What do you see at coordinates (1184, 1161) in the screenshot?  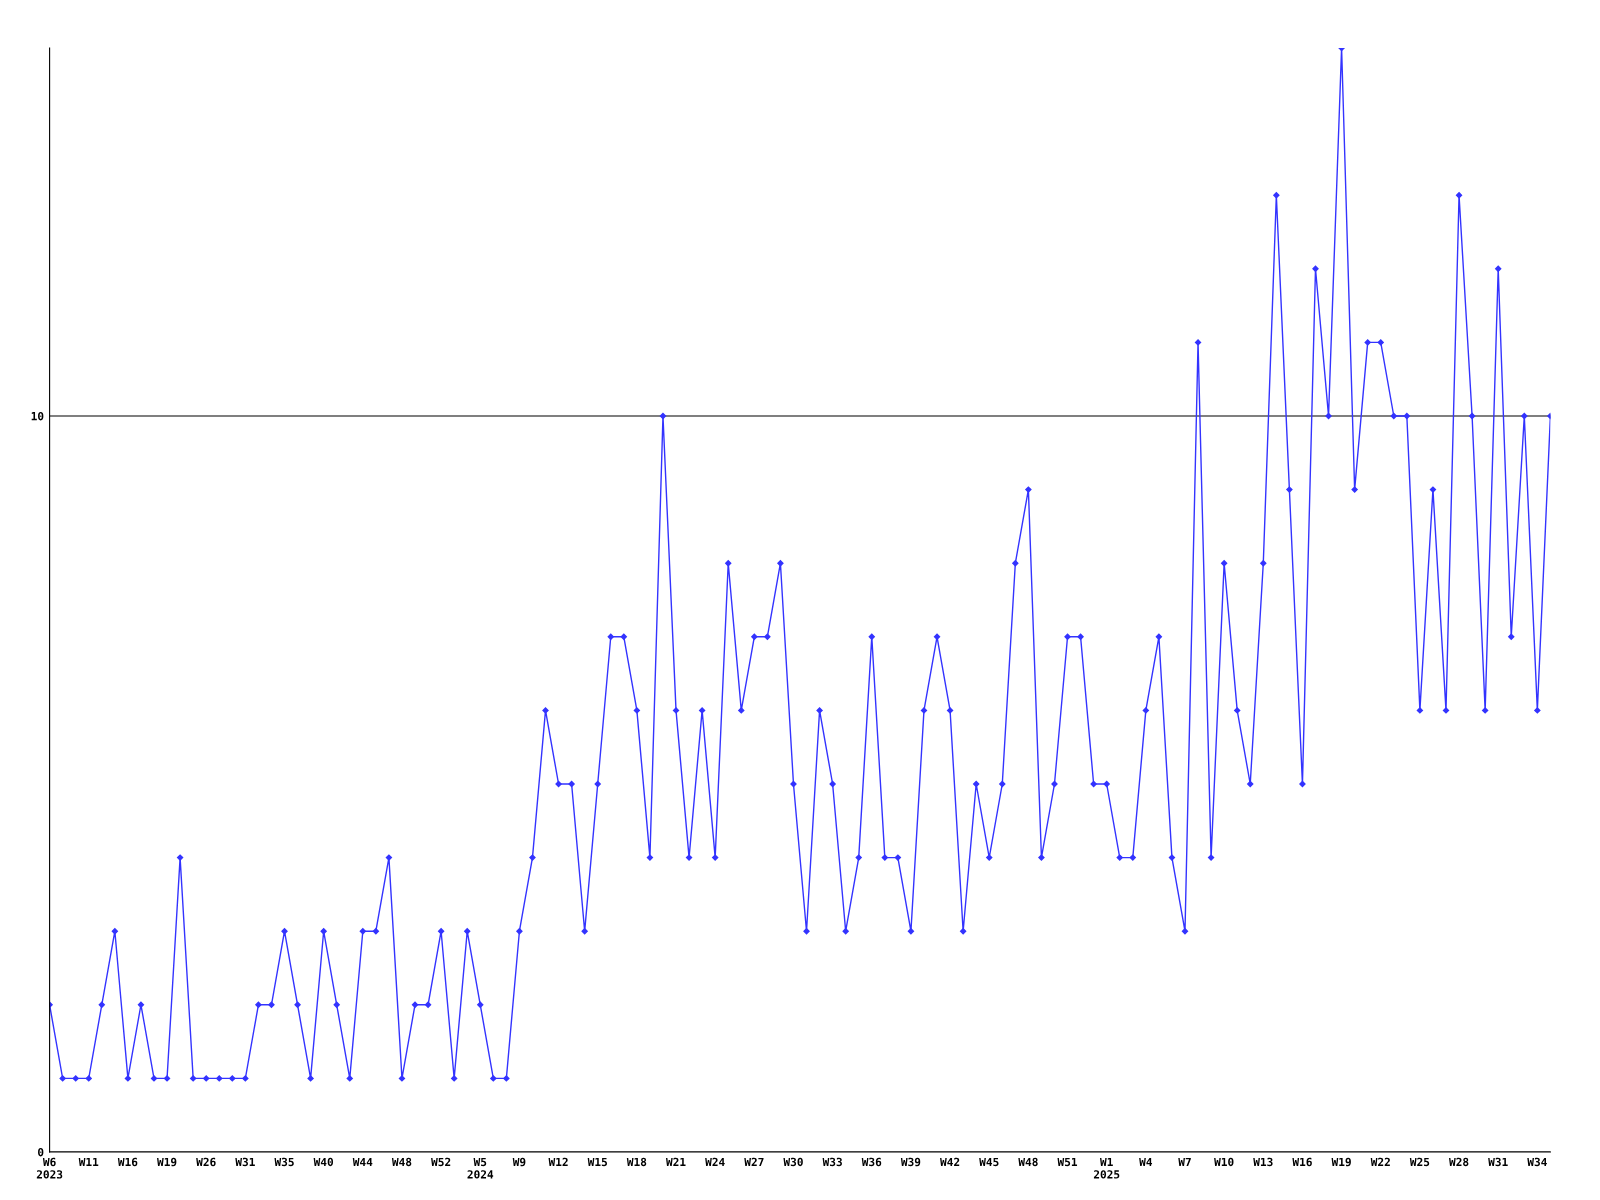 I see `x-tick-label: W7` at bounding box center [1184, 1161].